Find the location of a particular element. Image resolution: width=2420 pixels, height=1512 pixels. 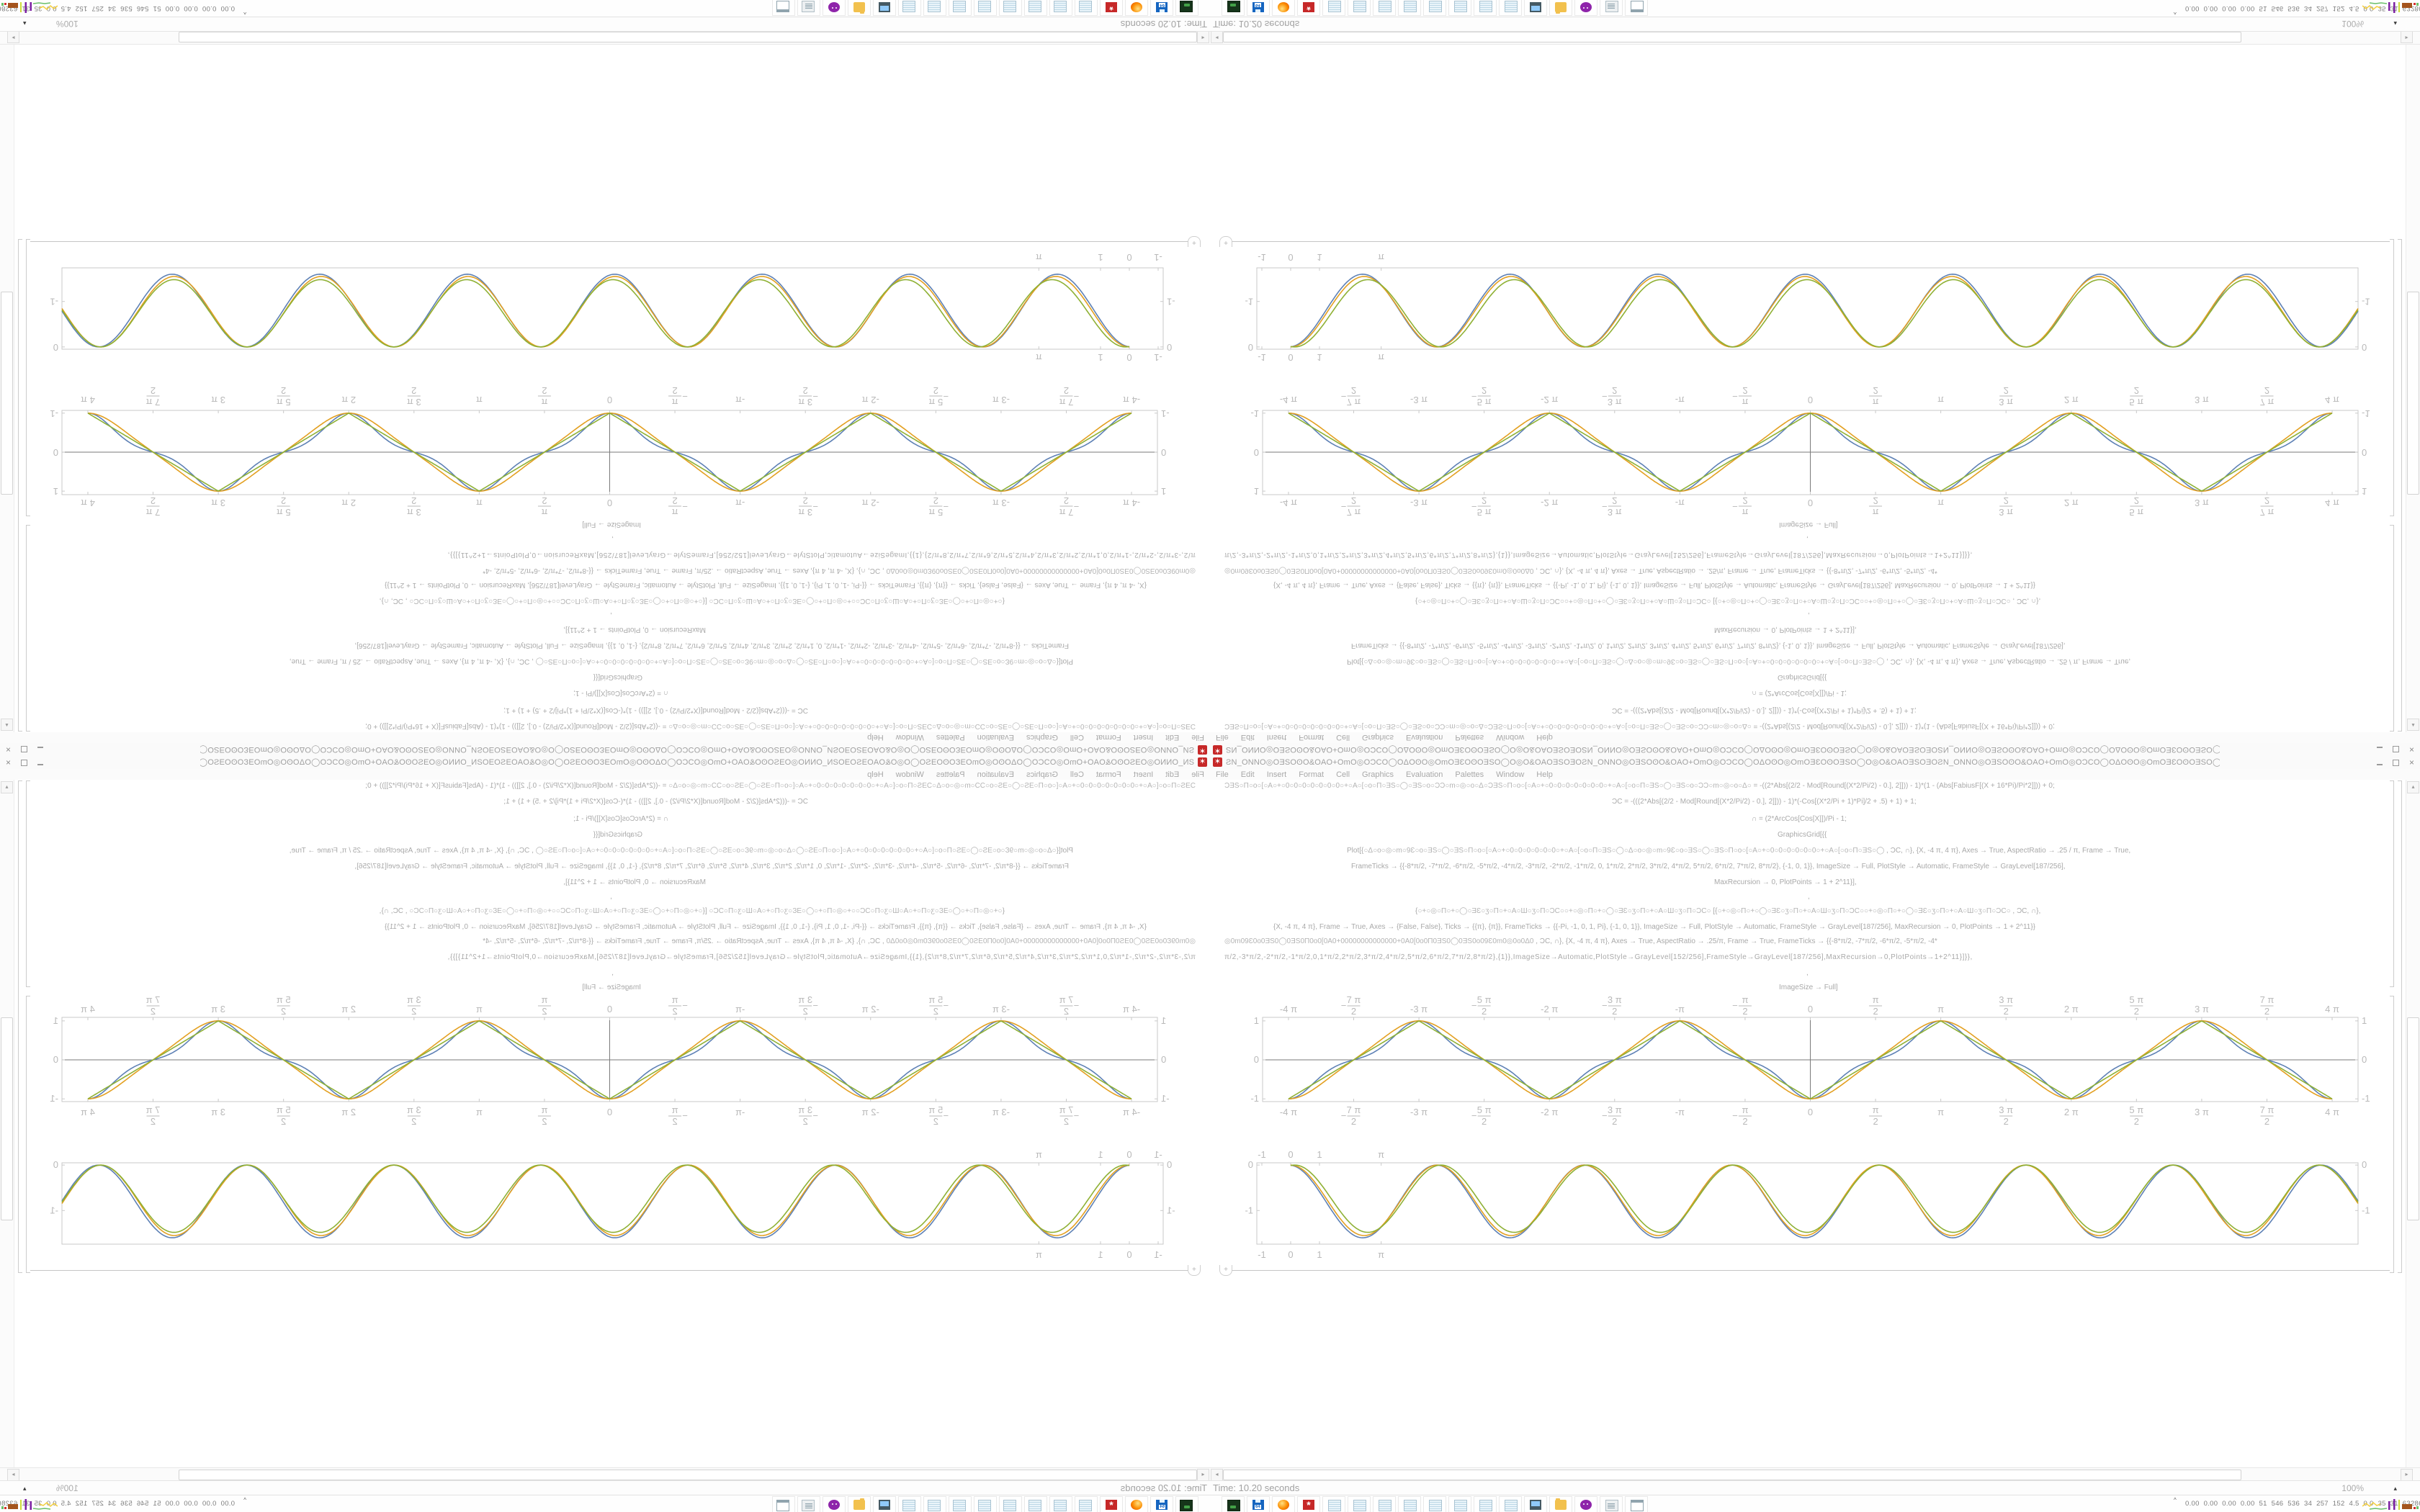

taskbar-launcher-floppy is located at coordinates (1258, 8).